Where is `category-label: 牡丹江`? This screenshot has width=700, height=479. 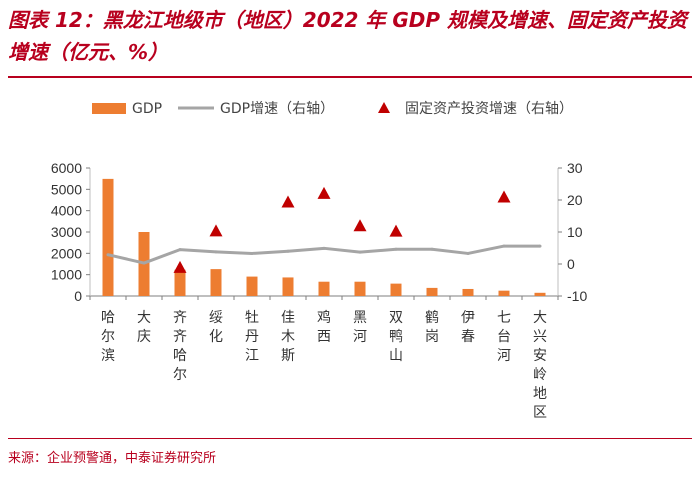 category-label: 牡丹江 is located at coordinates (252, 337).